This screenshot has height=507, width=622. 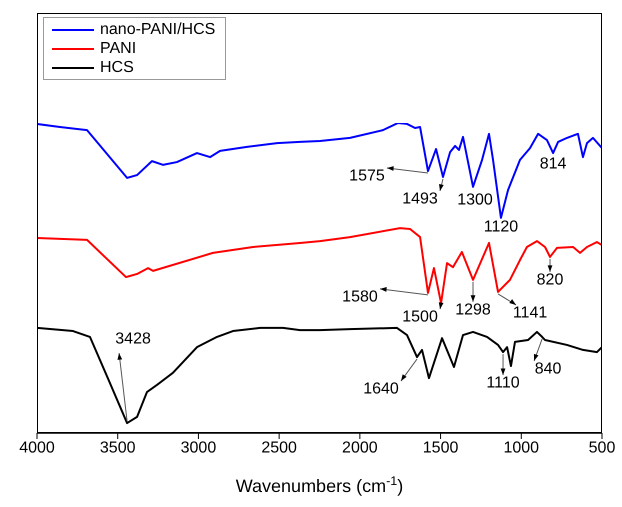 I want to click on annotation: 1500, so click(x=420, y=317).